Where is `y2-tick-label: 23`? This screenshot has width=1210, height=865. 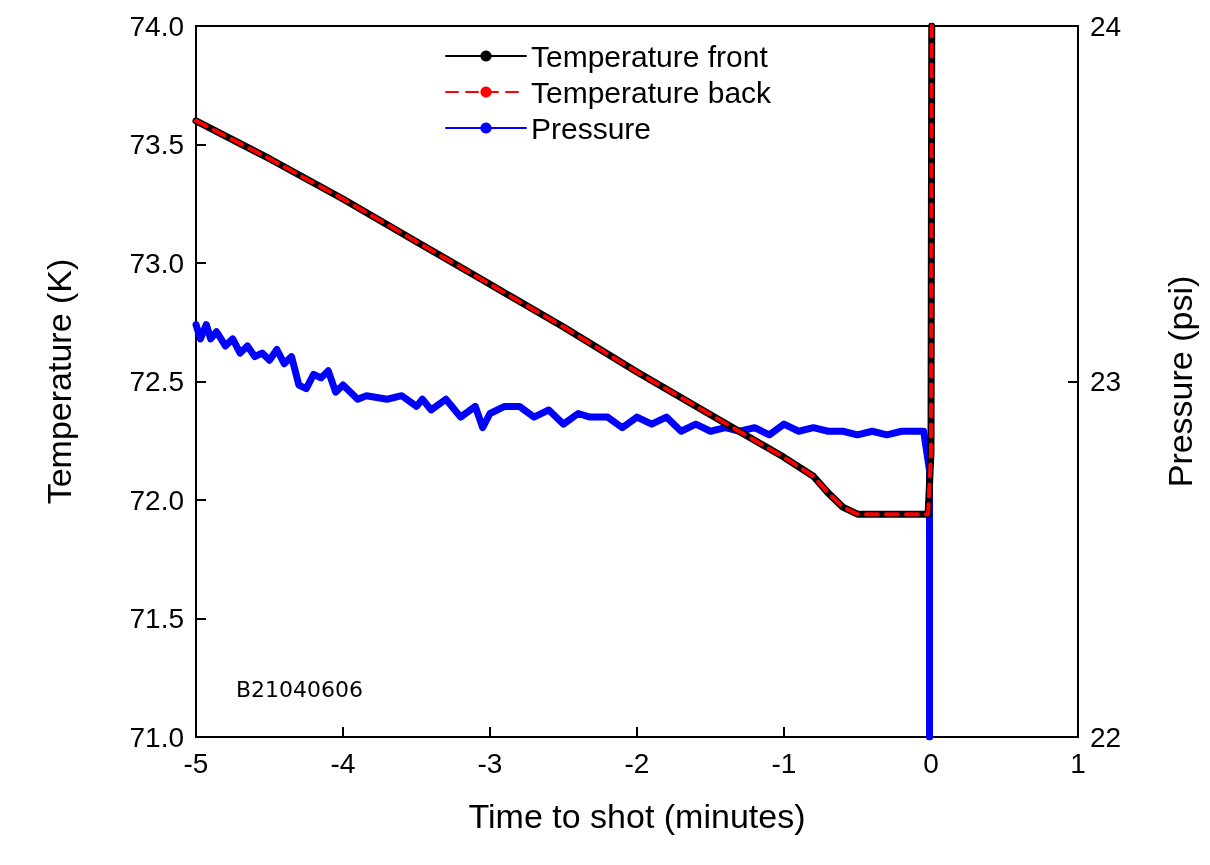 y2-tick-label: 23 is located at coordinates (1106, 381).